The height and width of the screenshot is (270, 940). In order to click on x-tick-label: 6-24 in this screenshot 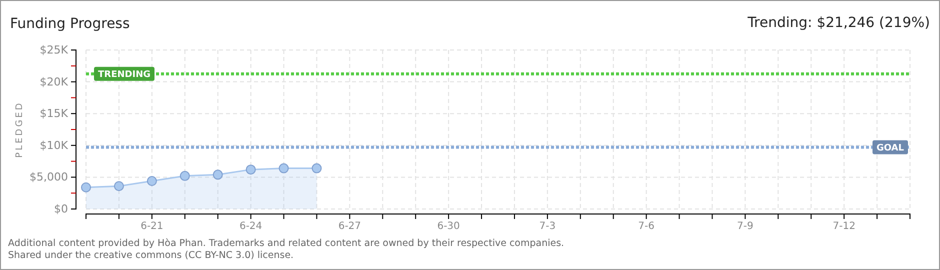, I will do `click(250, 226)`.